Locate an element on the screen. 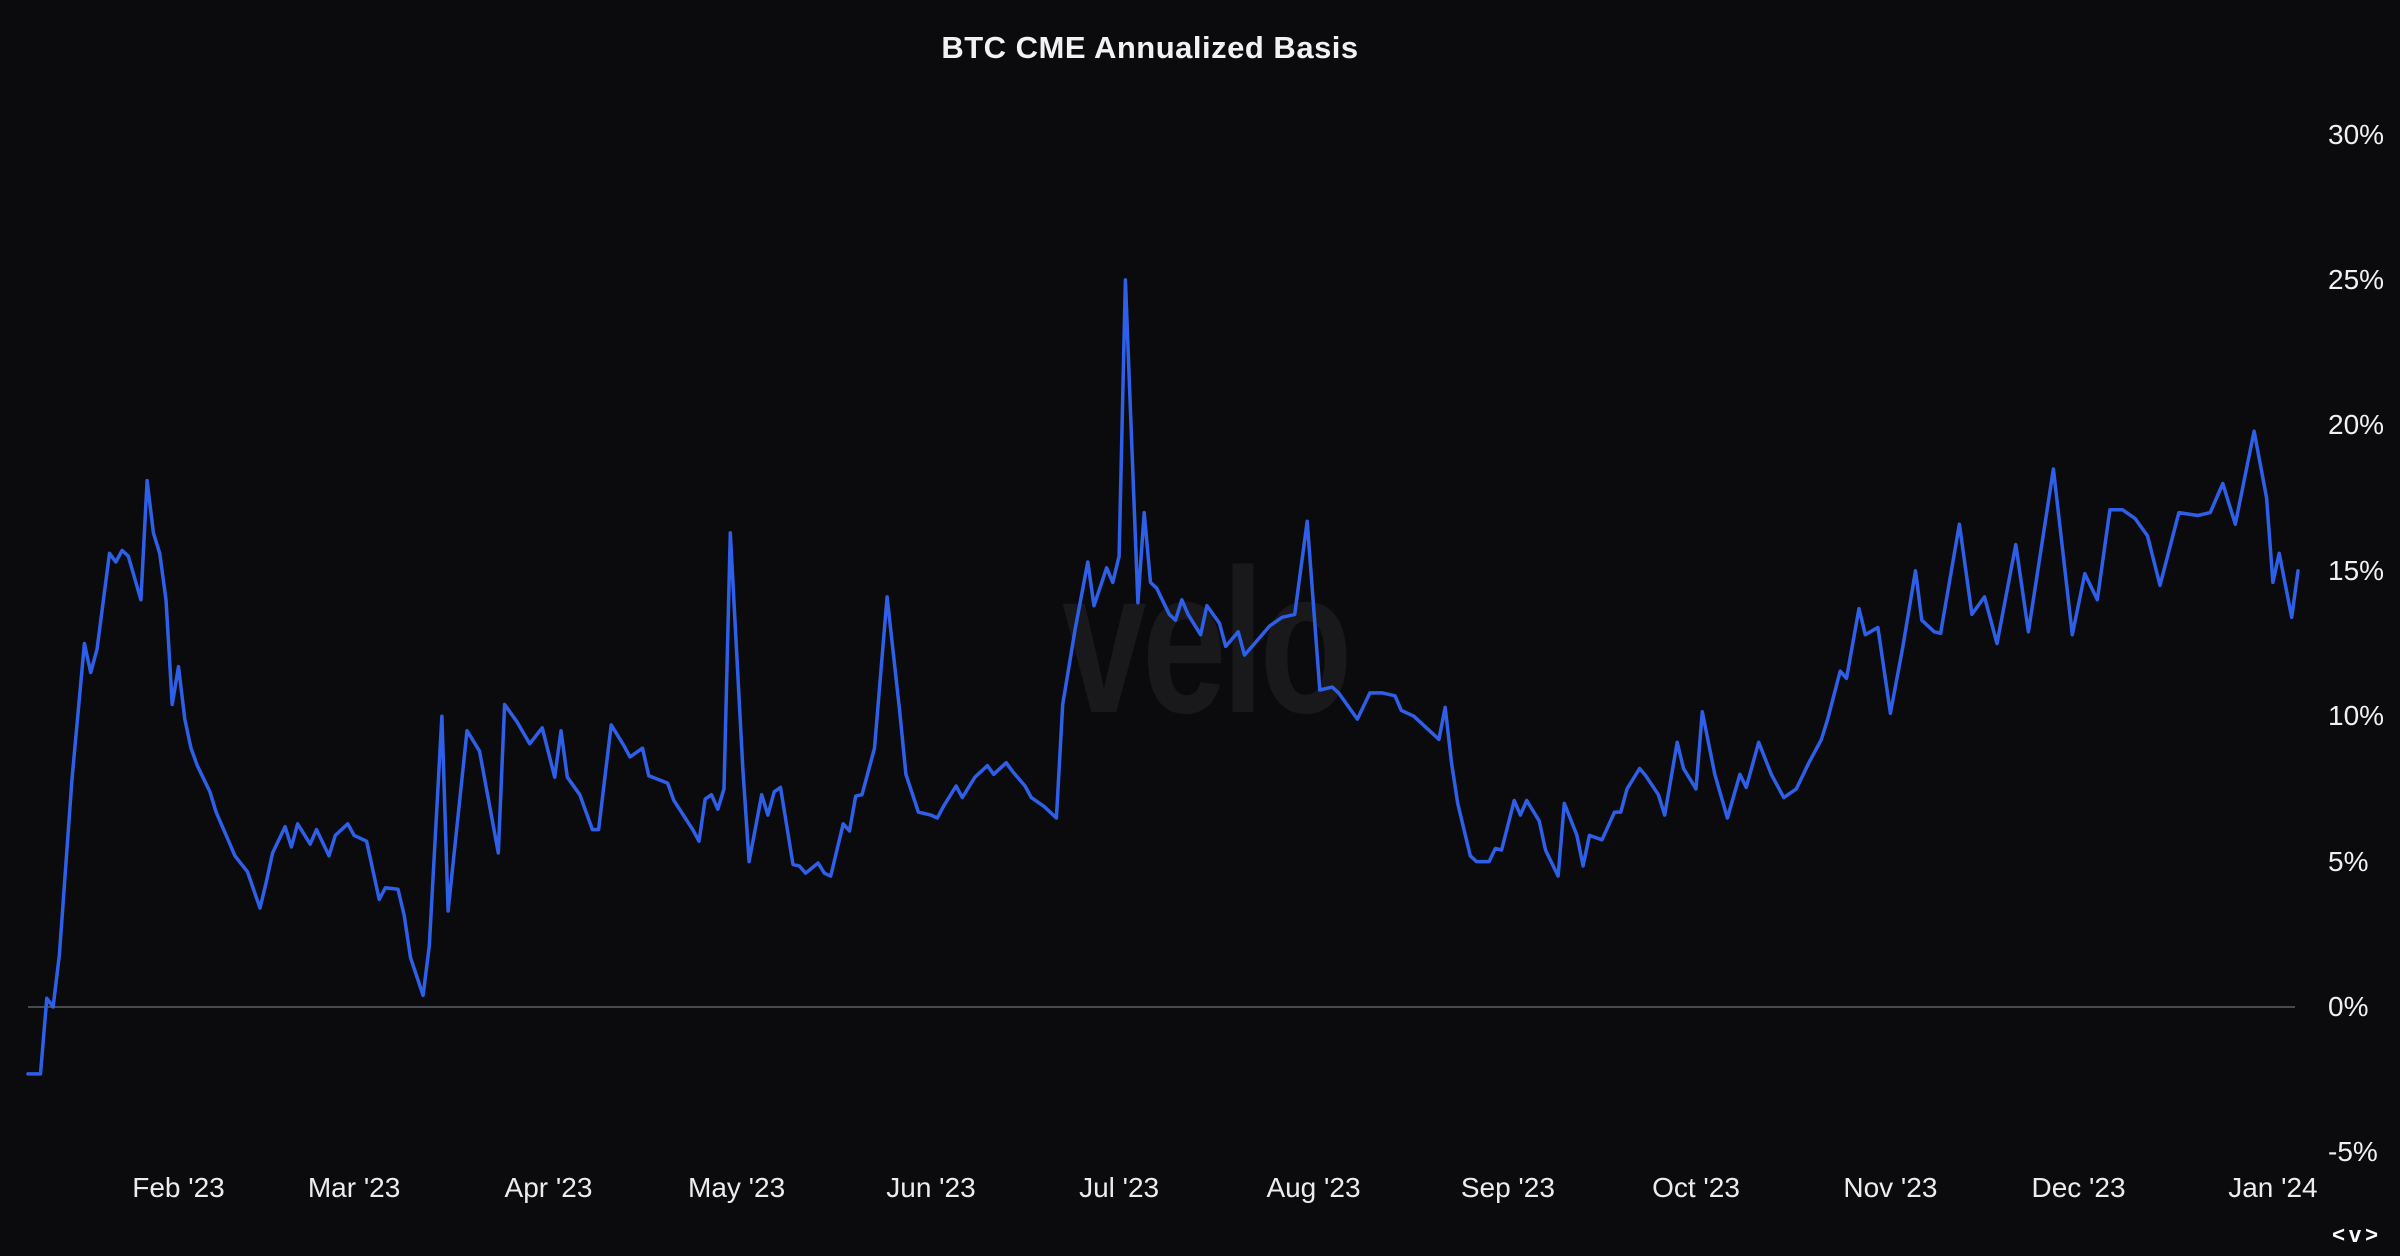 This screenshot has width=2400, height=1256. y-tick-label: 5% is located at coordinates (2348, 861).